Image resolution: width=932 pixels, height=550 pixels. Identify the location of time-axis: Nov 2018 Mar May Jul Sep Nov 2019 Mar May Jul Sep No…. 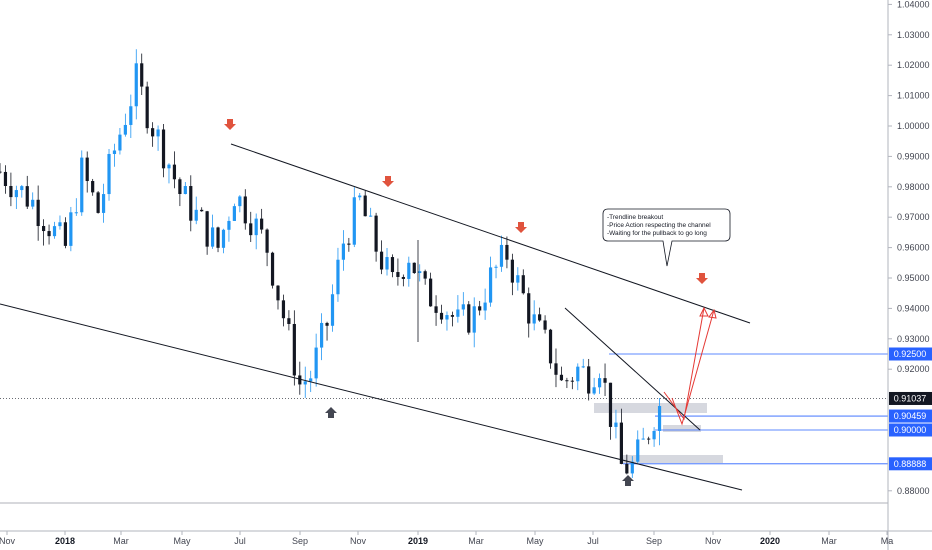
(466, 538).